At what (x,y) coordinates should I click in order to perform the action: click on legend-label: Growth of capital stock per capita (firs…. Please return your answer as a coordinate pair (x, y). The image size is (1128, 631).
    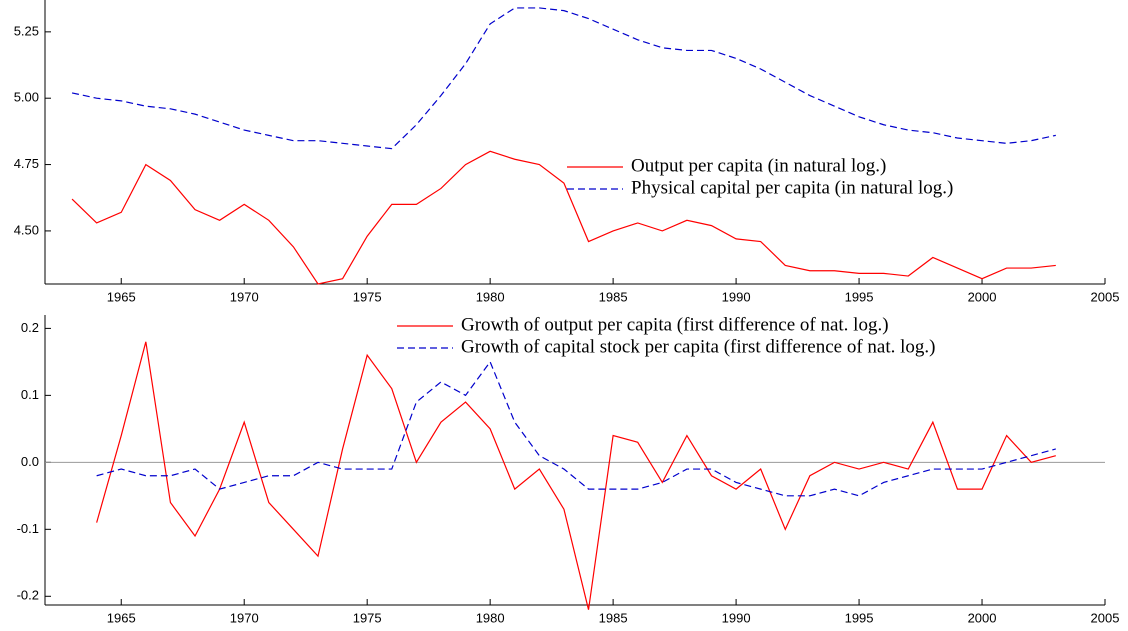
    Looking at the image, I should click on (698, 346).